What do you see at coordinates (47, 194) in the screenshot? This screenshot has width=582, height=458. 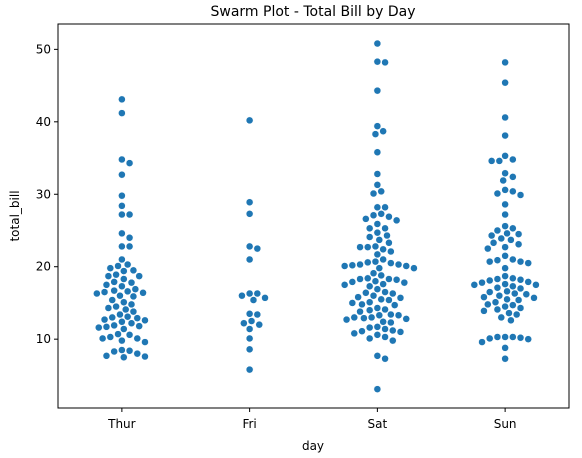 I see `y-axis: 10 20 30 40 50` at bounding box center [47, 194].